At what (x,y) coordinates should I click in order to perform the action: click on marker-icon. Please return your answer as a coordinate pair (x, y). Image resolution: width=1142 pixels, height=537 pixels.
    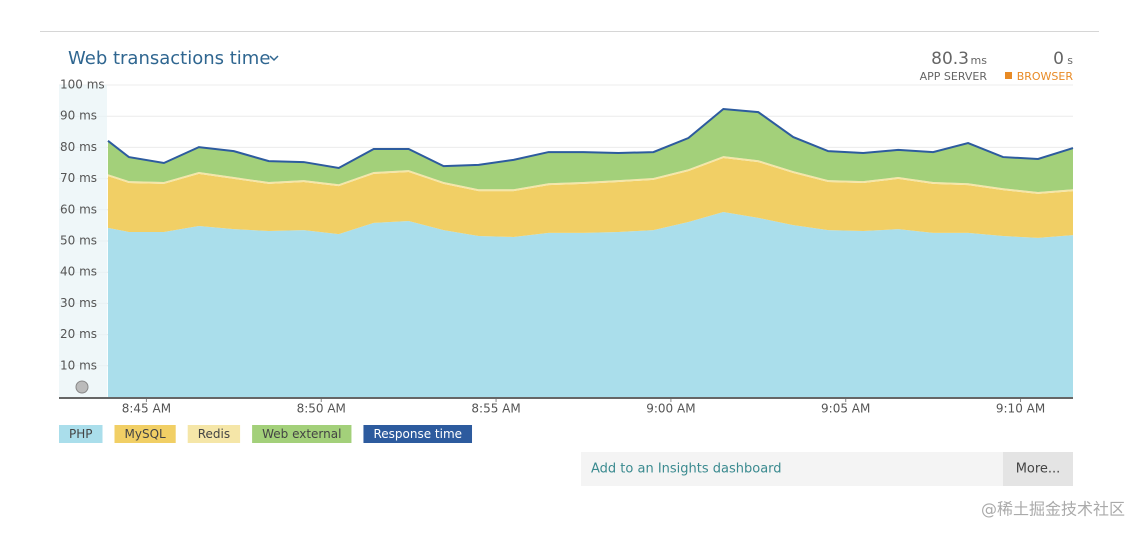
    Looking at the image, I should click on (82, 387).